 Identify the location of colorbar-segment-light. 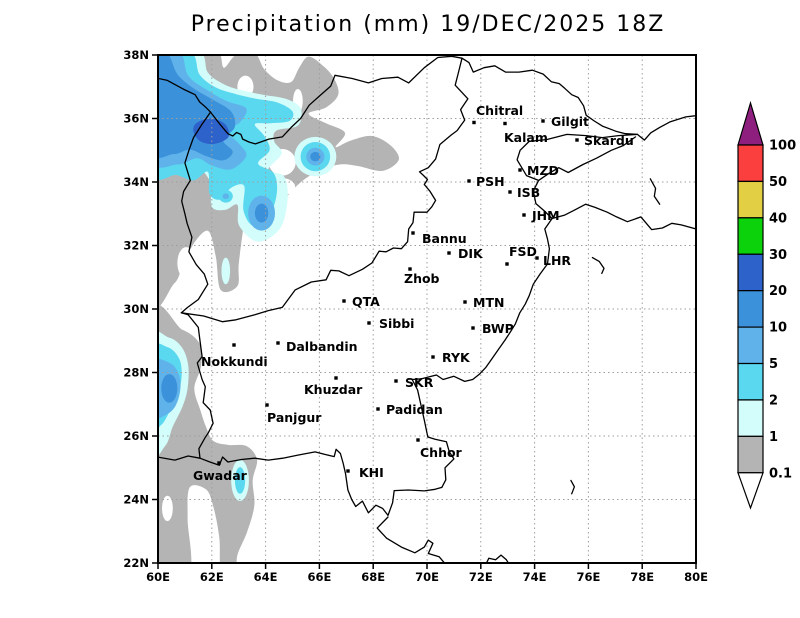
(750, 345).